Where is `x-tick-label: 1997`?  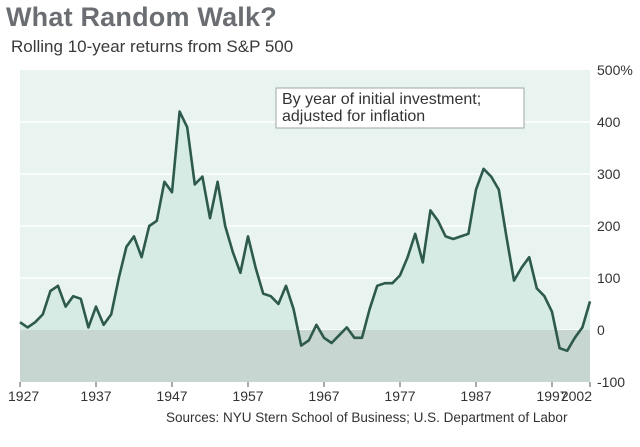
x-tick-label: 1997 is located at coordinates (551, 396).